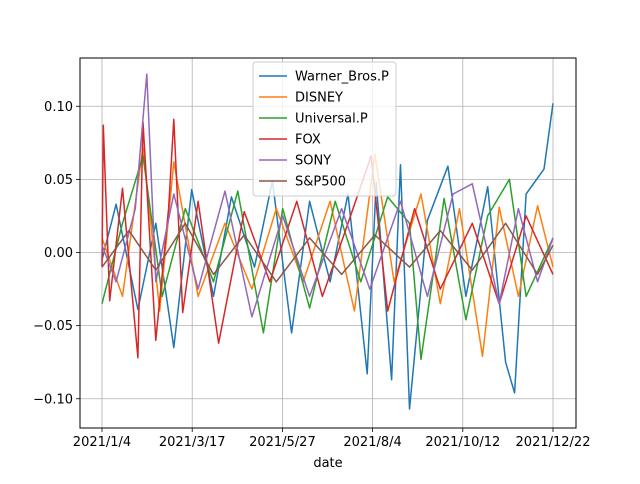 This screenshot has width=640, height=484. What do you see at coordinates (53, 326) in the screenshot?
I see `y-tick-label: −0.05` at bounding box center [53, 326].